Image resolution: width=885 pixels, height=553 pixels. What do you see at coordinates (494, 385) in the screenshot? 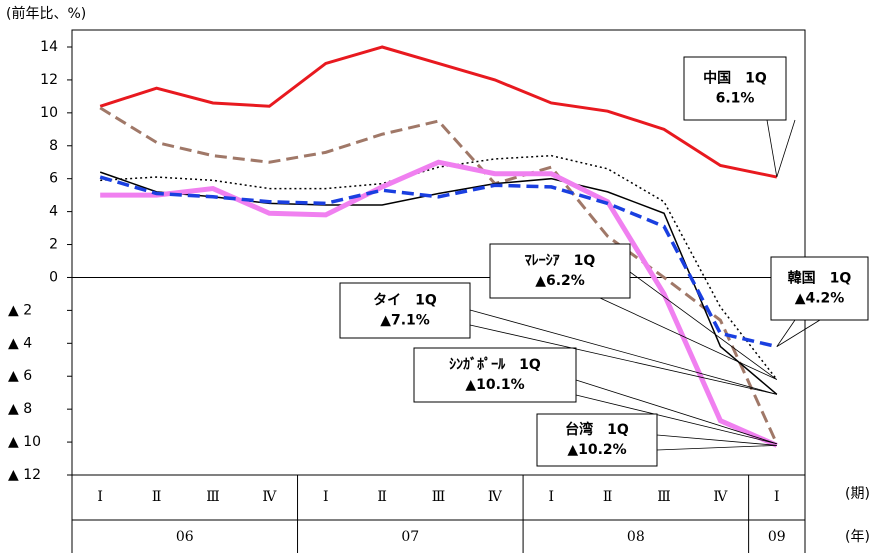
I see `callout-text: ▲10.1%` at bounding box center [494, 385].